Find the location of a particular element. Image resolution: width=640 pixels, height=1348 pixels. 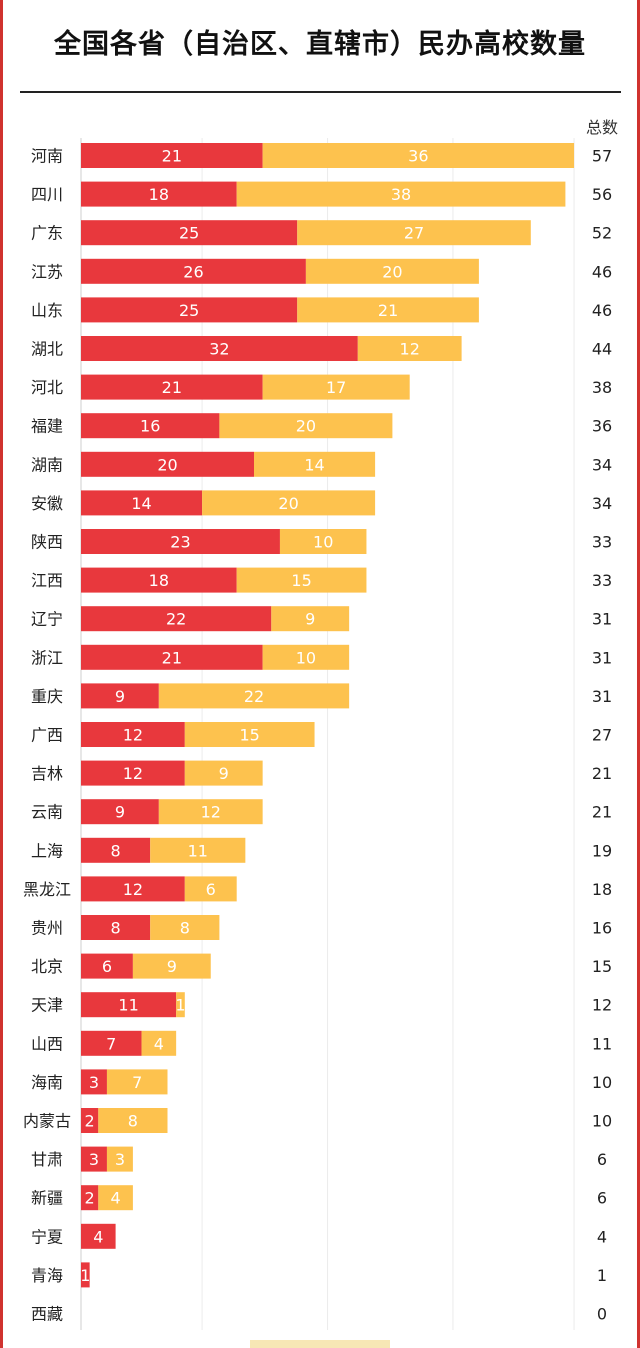

bar-b-value-label: 36 is located at coordinates (418, 156).